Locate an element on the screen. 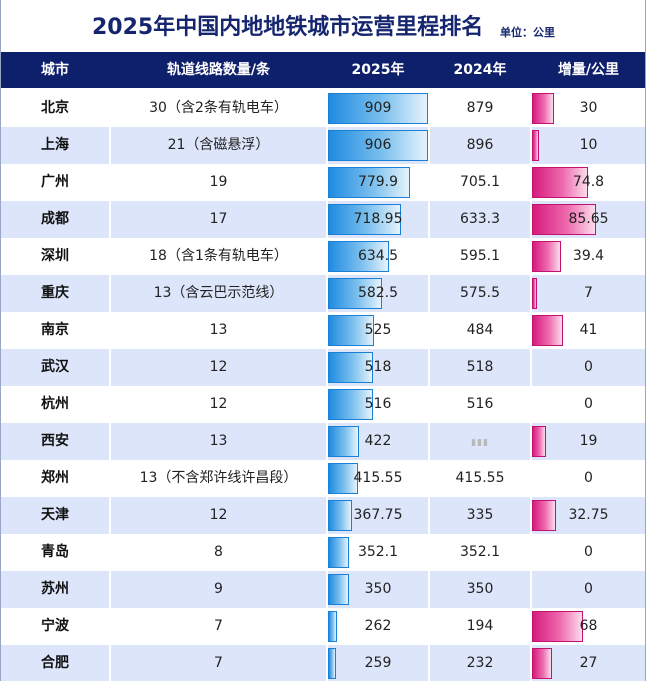 This screenshot has width=646, height=681. cell-lines: 9 is located at coordinates (218, 589).